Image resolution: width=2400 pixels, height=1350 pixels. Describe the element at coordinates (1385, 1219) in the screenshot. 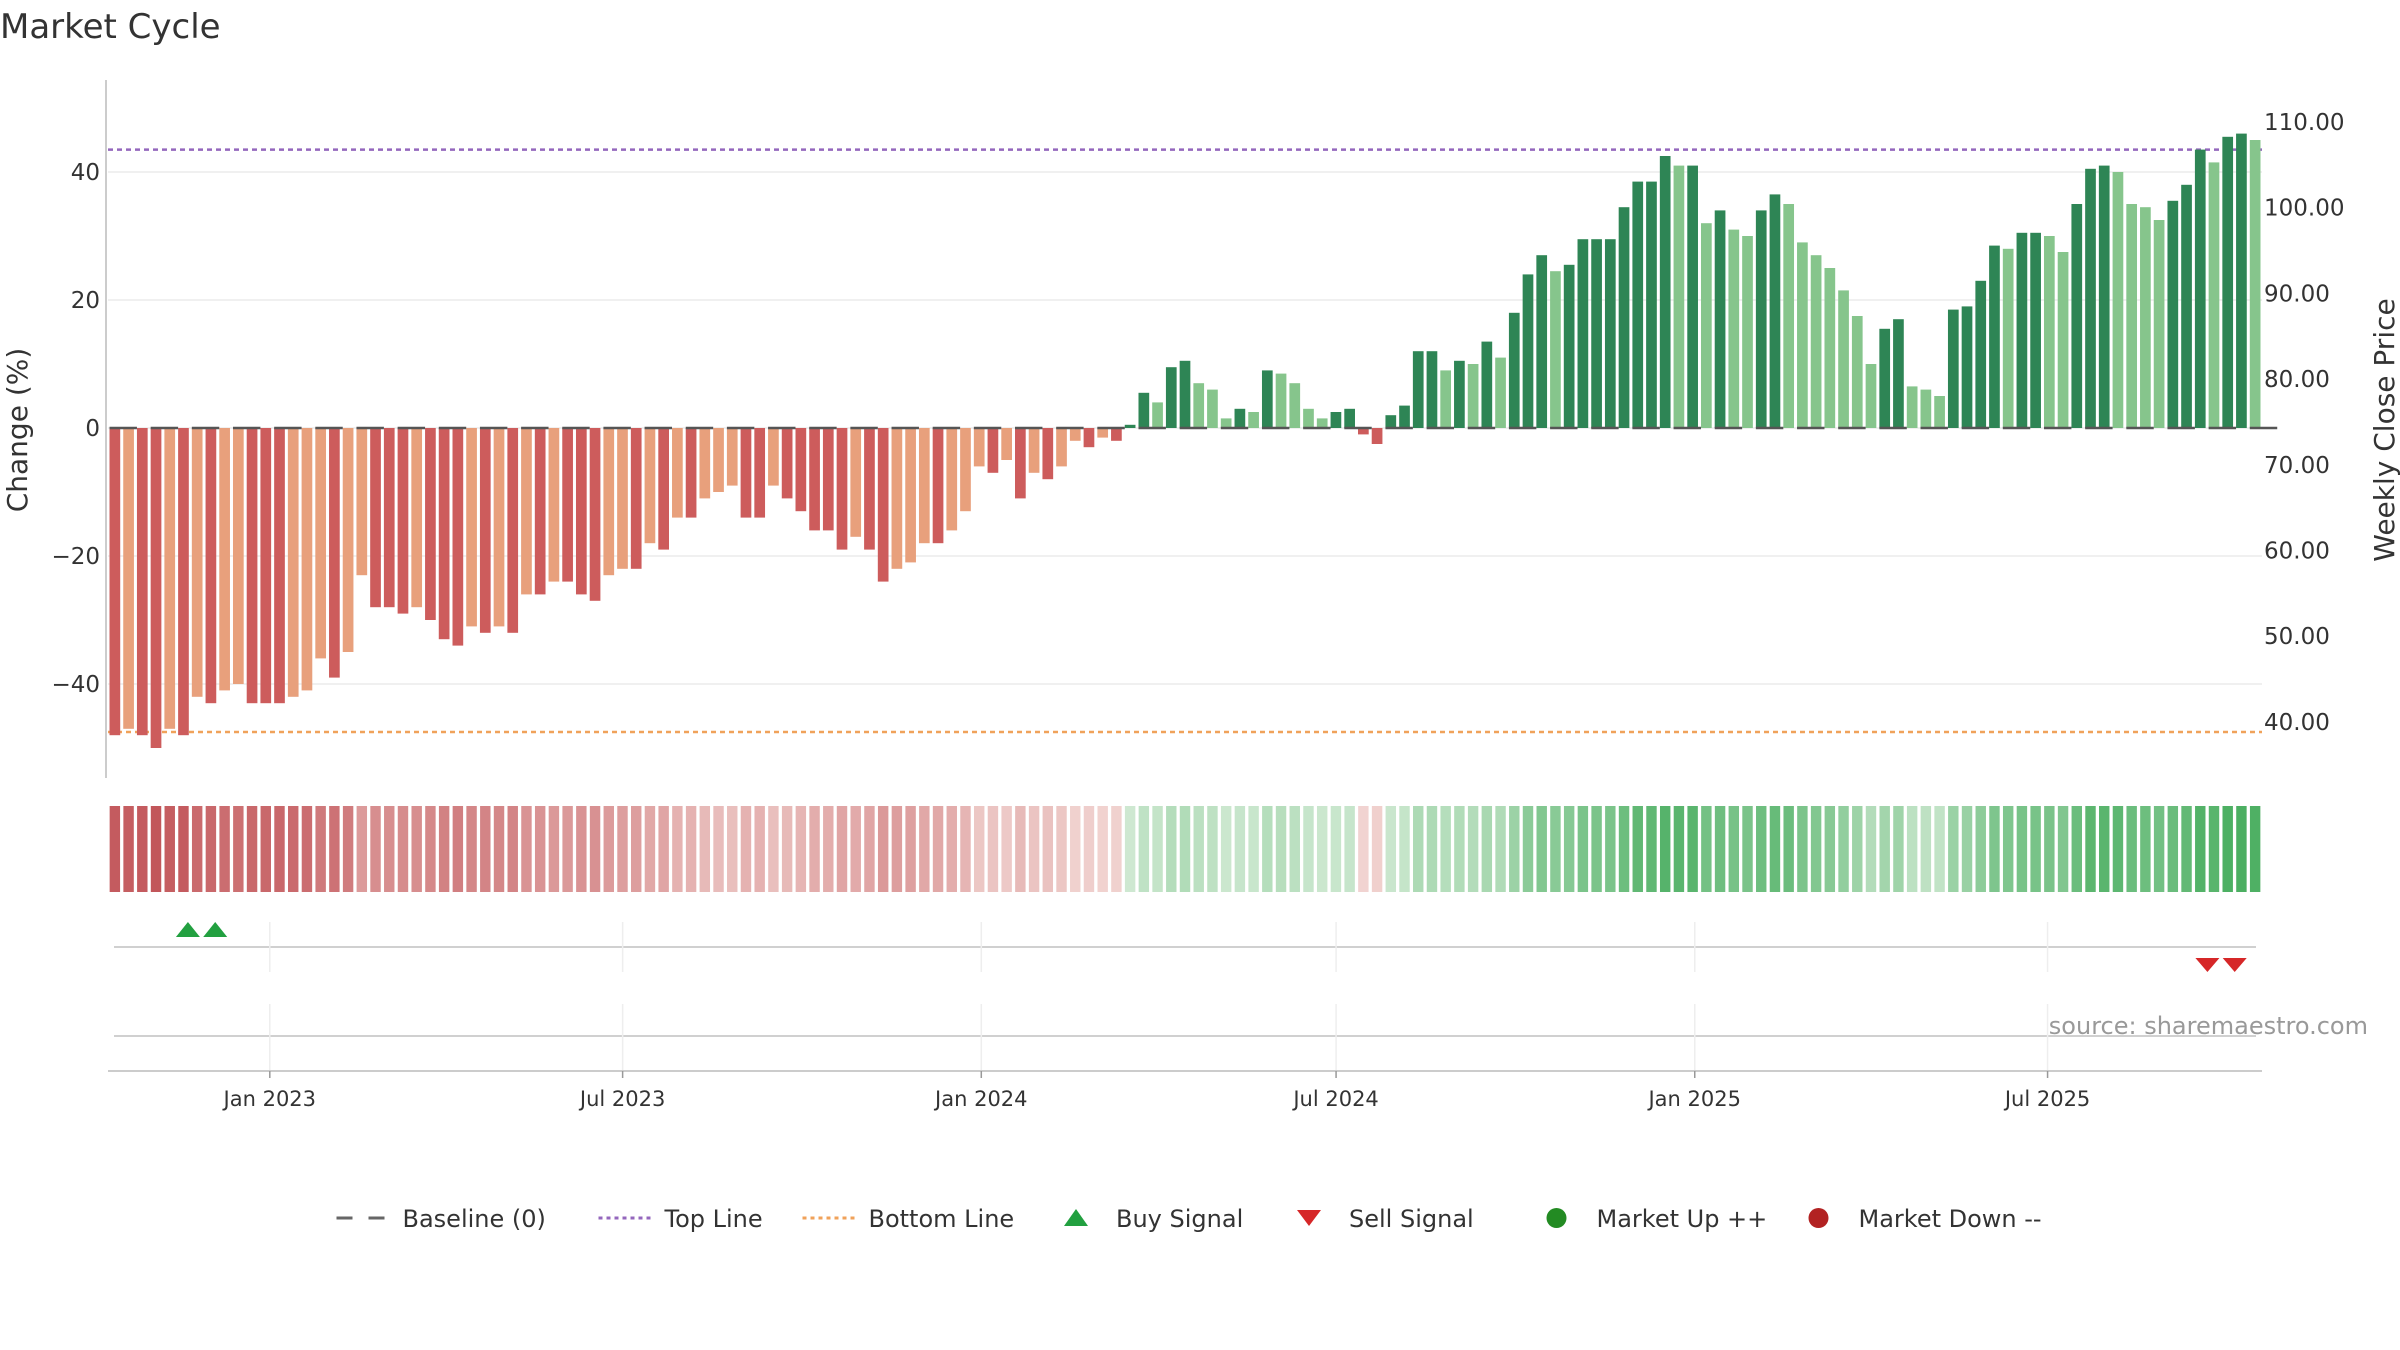

I see `legend-item-4: Sell Signal` at that location.